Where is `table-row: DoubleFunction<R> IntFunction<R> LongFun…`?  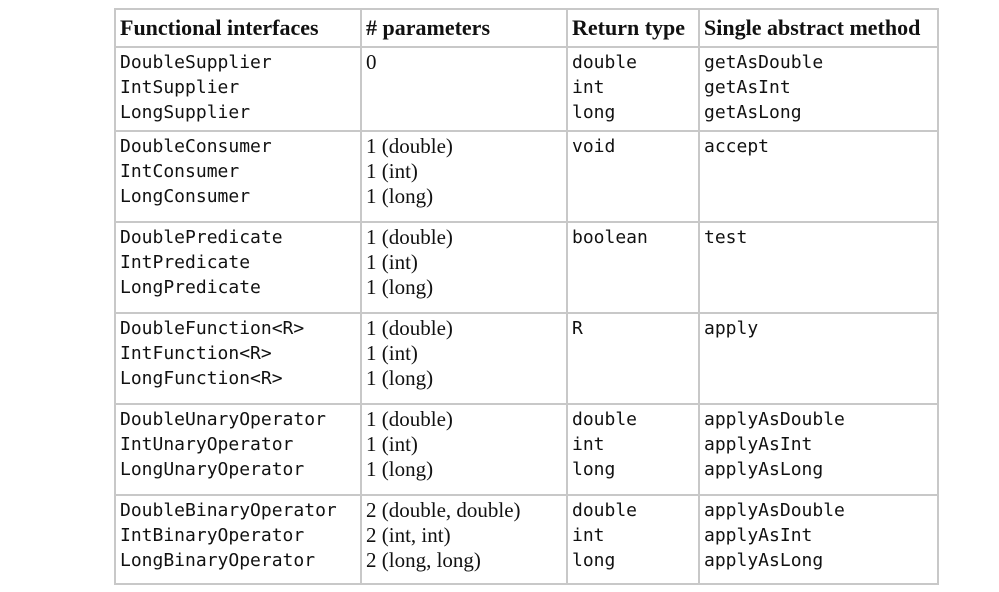 table-row: DoubleFunction<R> IntFunction<R> LongFun… is located at coordinates (526, 358).